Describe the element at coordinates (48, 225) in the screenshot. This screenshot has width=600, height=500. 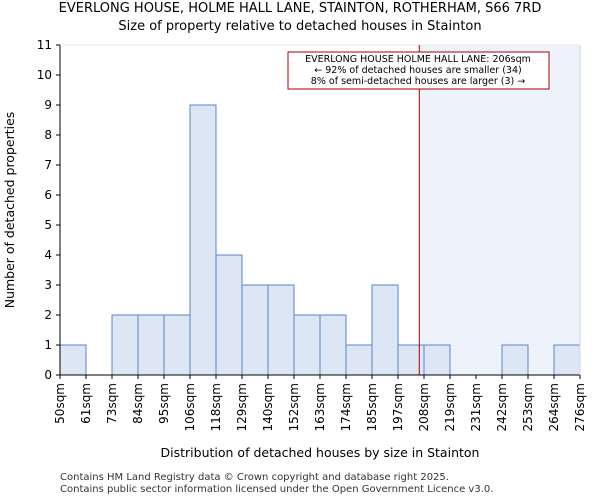
I see `y-tick-label: 5` at that location.